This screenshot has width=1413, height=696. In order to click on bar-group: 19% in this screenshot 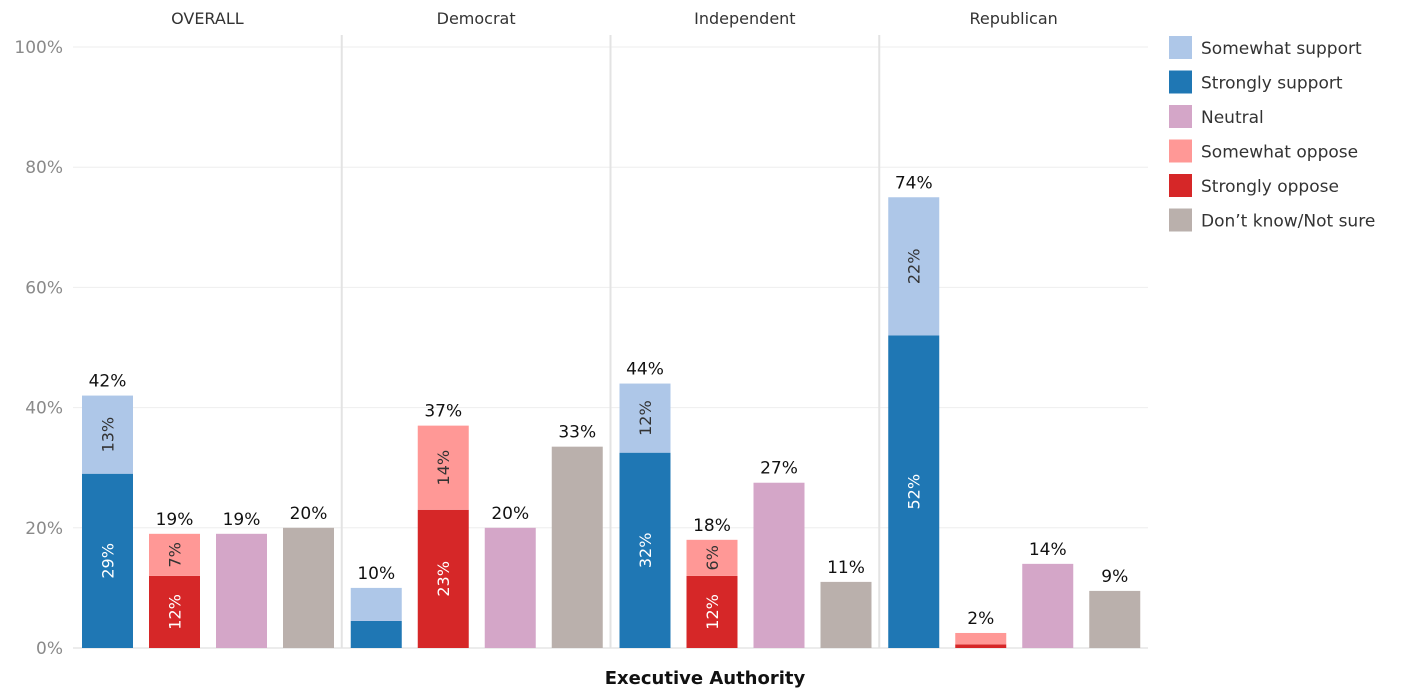, I will do `click(241, 579)`.